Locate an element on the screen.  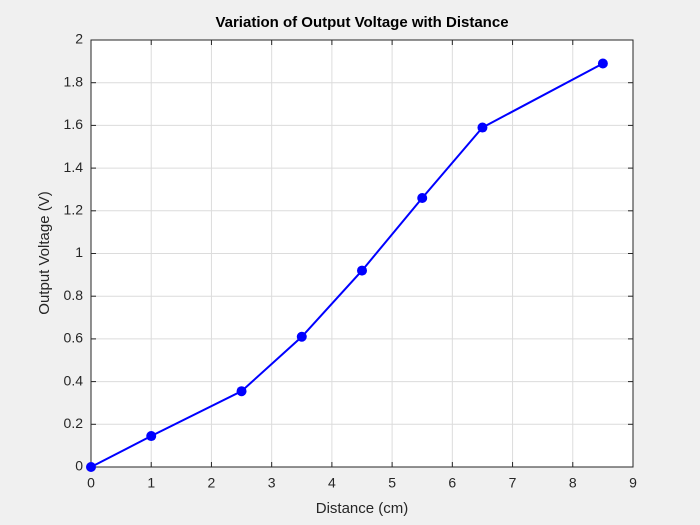
y-tick-label: 0.6 is located at coordinates (74, 338).